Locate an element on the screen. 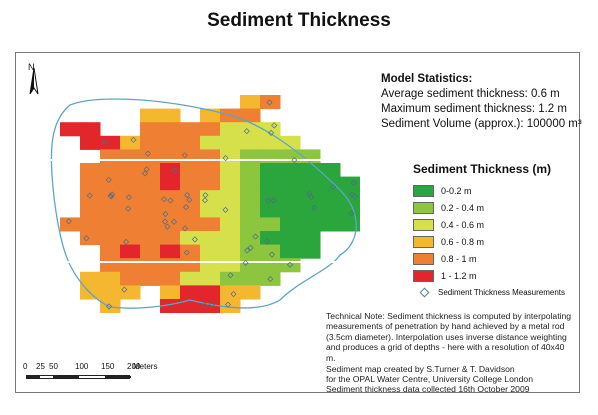  legend-row: 0.2 - 0.4 m is located at coordinates (489, 207).